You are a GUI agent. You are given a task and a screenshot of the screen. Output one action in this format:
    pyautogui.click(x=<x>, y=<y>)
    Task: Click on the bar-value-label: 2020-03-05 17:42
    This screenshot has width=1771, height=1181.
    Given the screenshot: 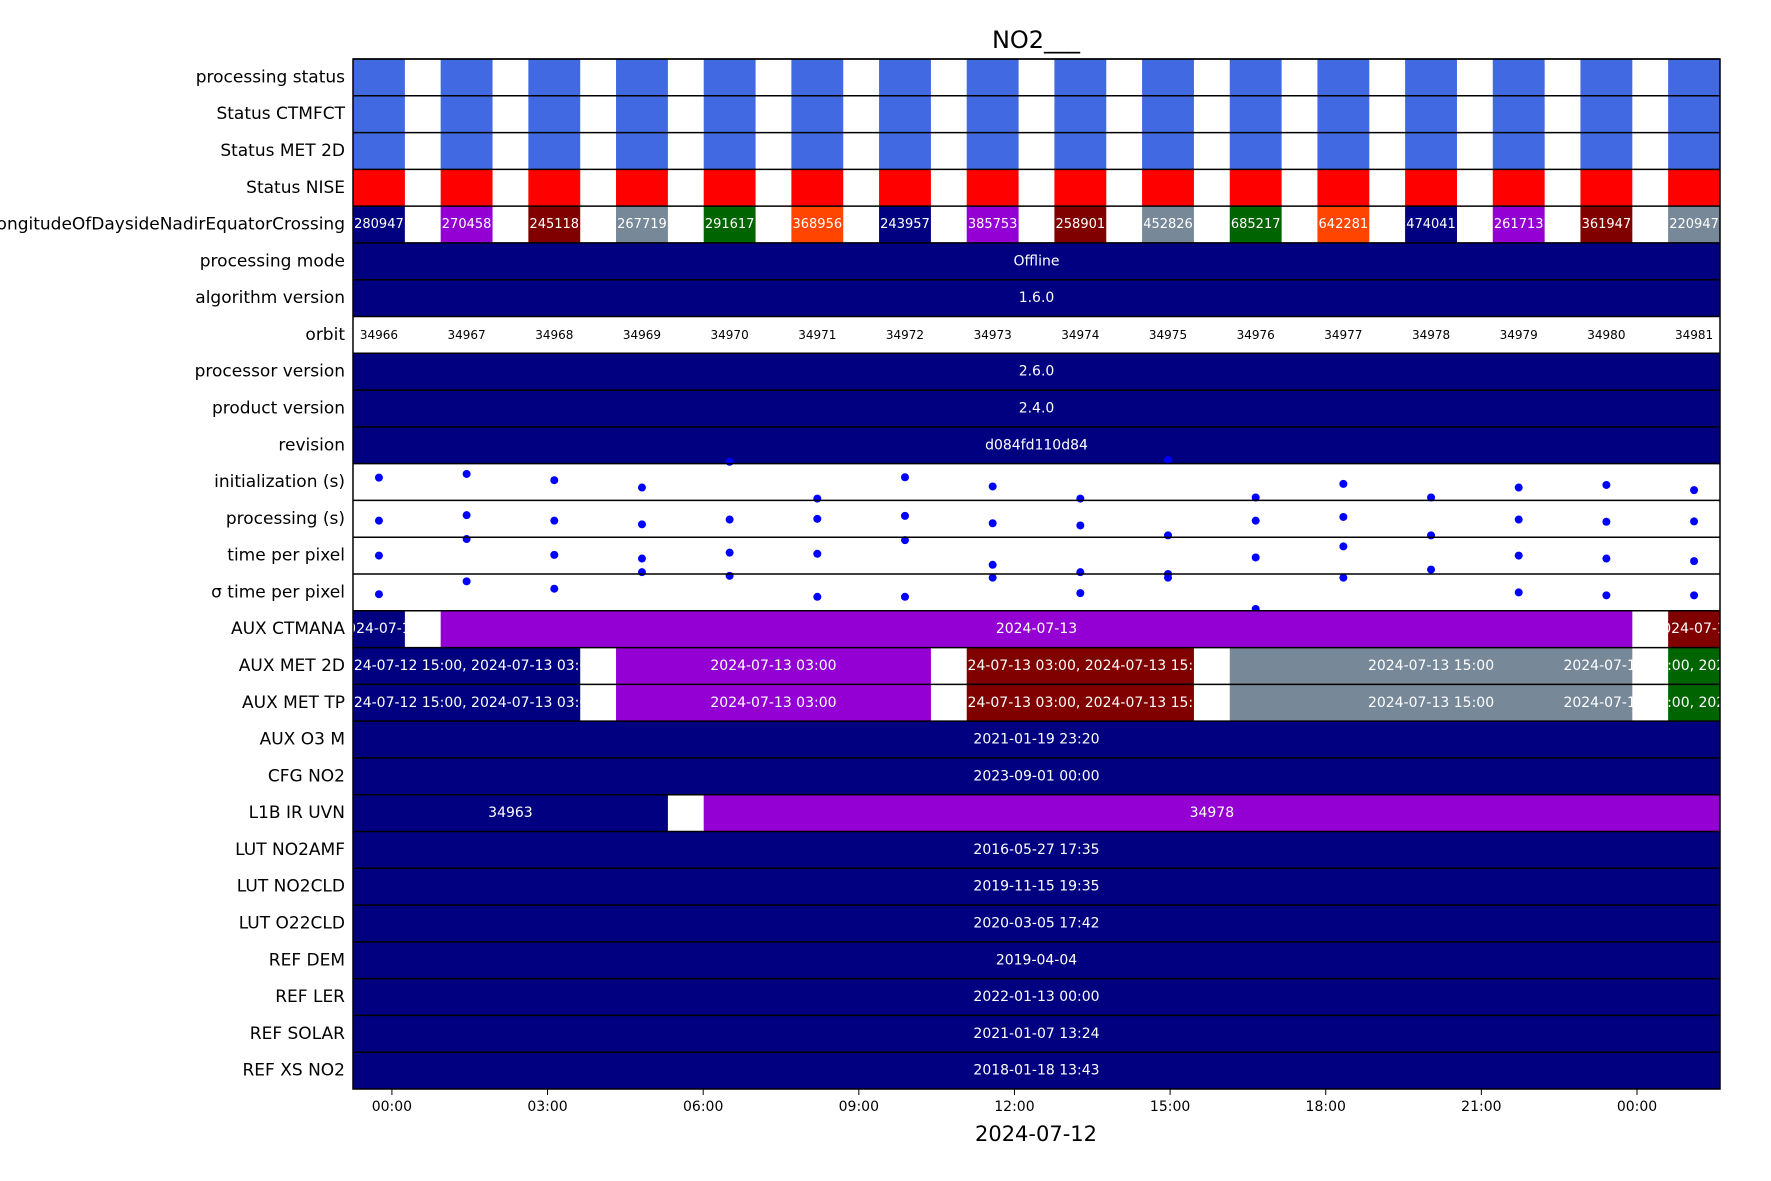 What is the action you would take?
    pyautogui.click(x=1036, y=923)
    